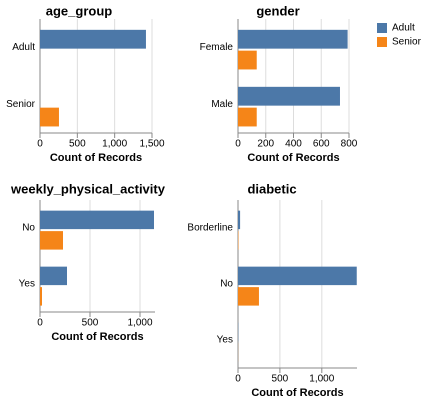 The height and width of the screenshot is (403, 426). What do you see at coordinates (210, 228) in the screenshot?
I see `y-tick-label: Borderline` at bounding box center [210, 228].